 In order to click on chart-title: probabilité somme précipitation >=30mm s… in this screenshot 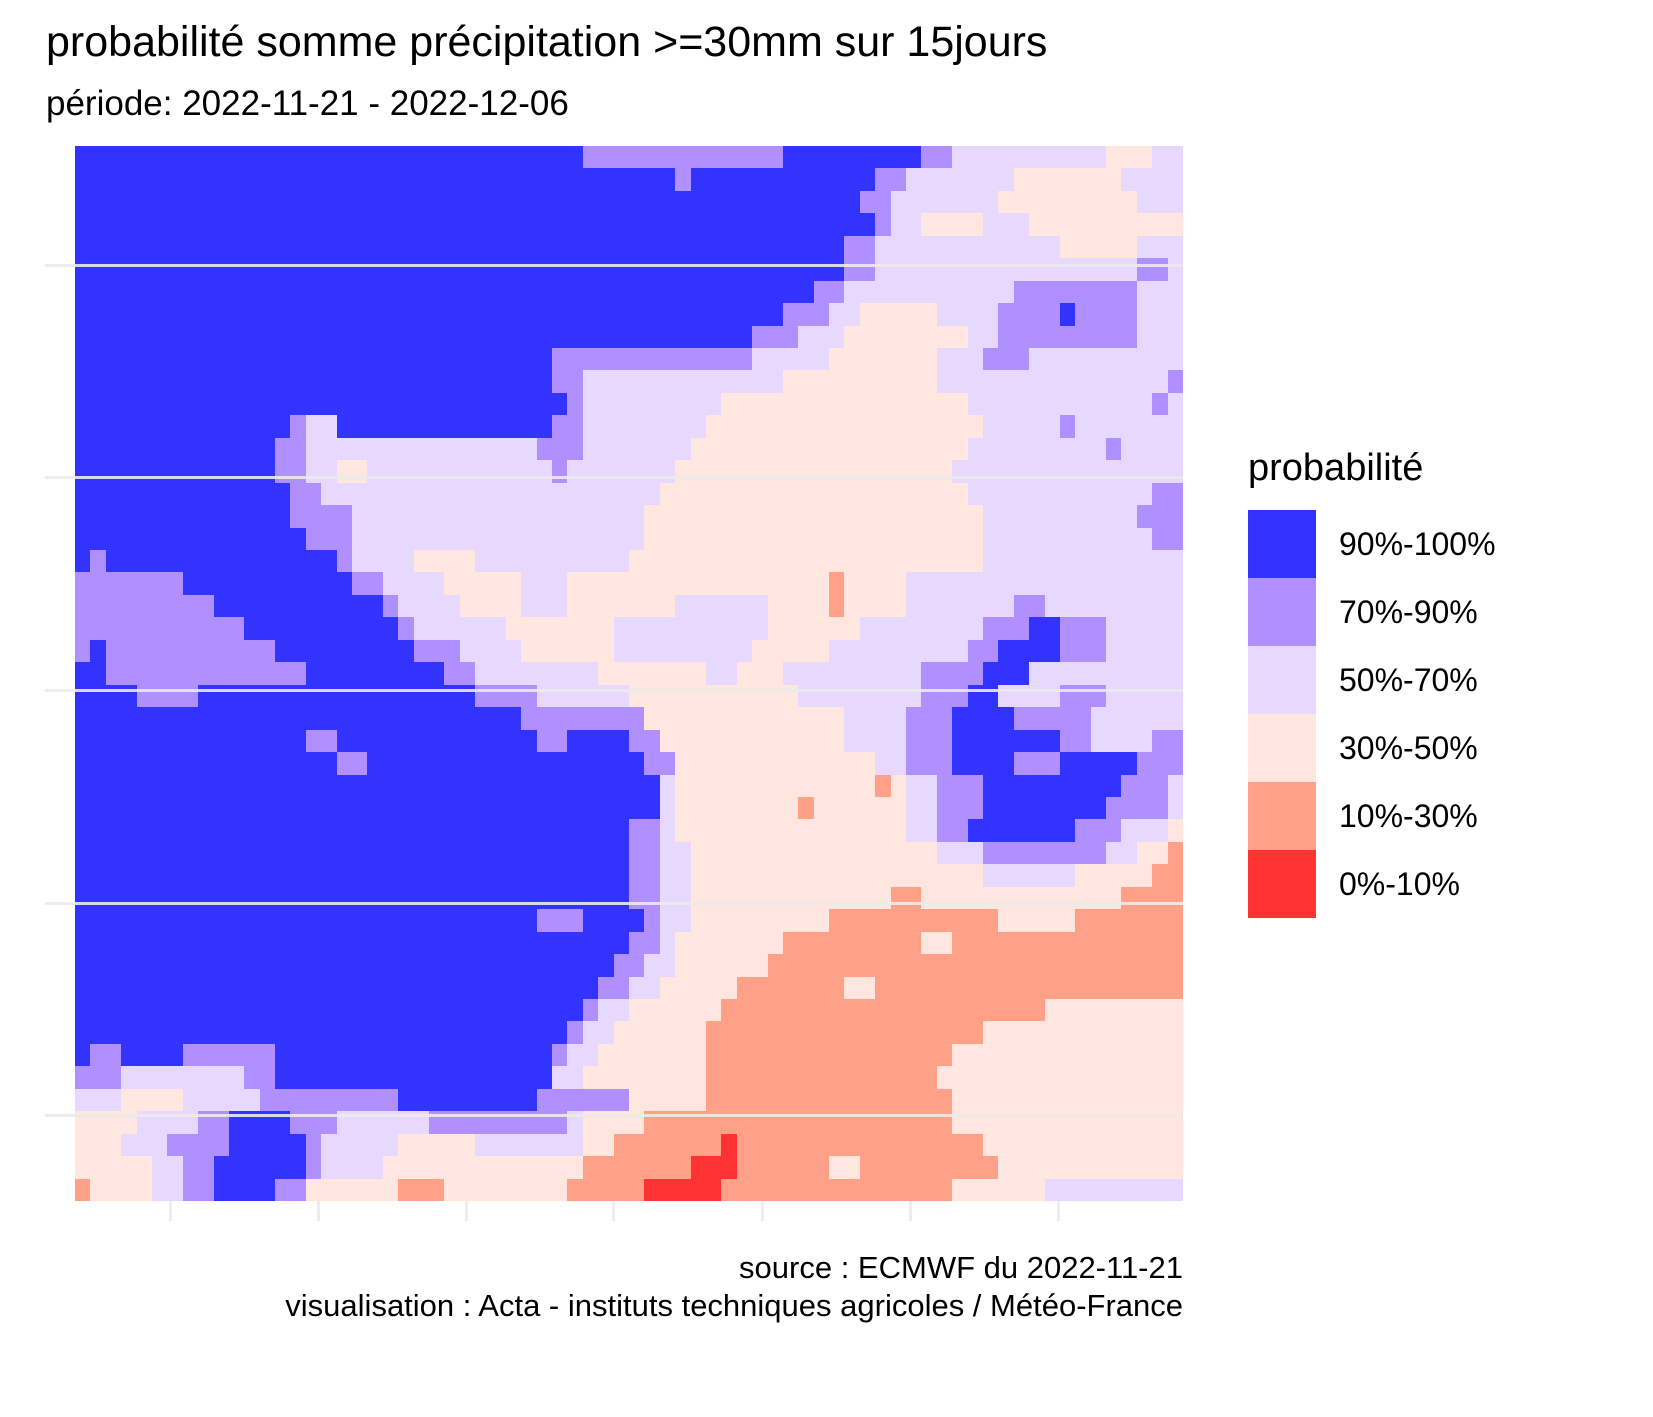, I will do `click(547, 42)`.